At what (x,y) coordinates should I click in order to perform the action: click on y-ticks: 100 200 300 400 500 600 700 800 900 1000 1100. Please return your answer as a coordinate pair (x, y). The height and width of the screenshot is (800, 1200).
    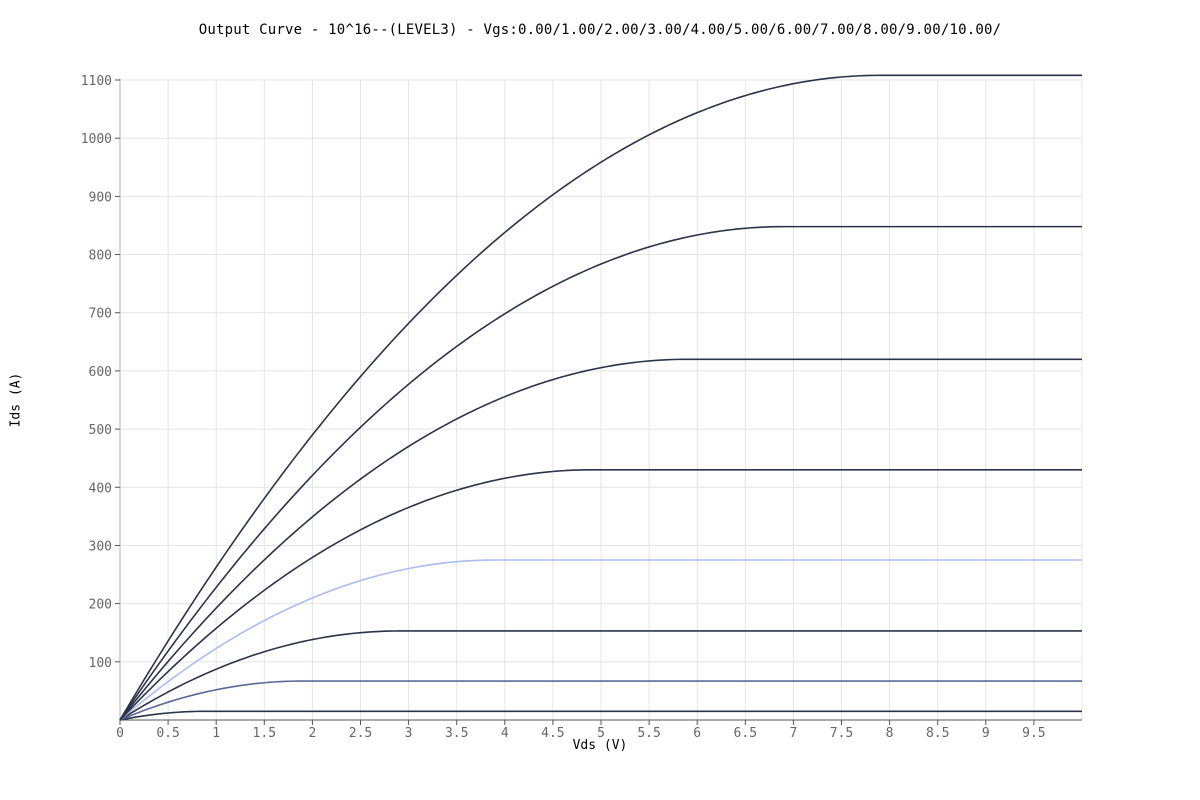
    Looking at the image, I should click on (100, 372).